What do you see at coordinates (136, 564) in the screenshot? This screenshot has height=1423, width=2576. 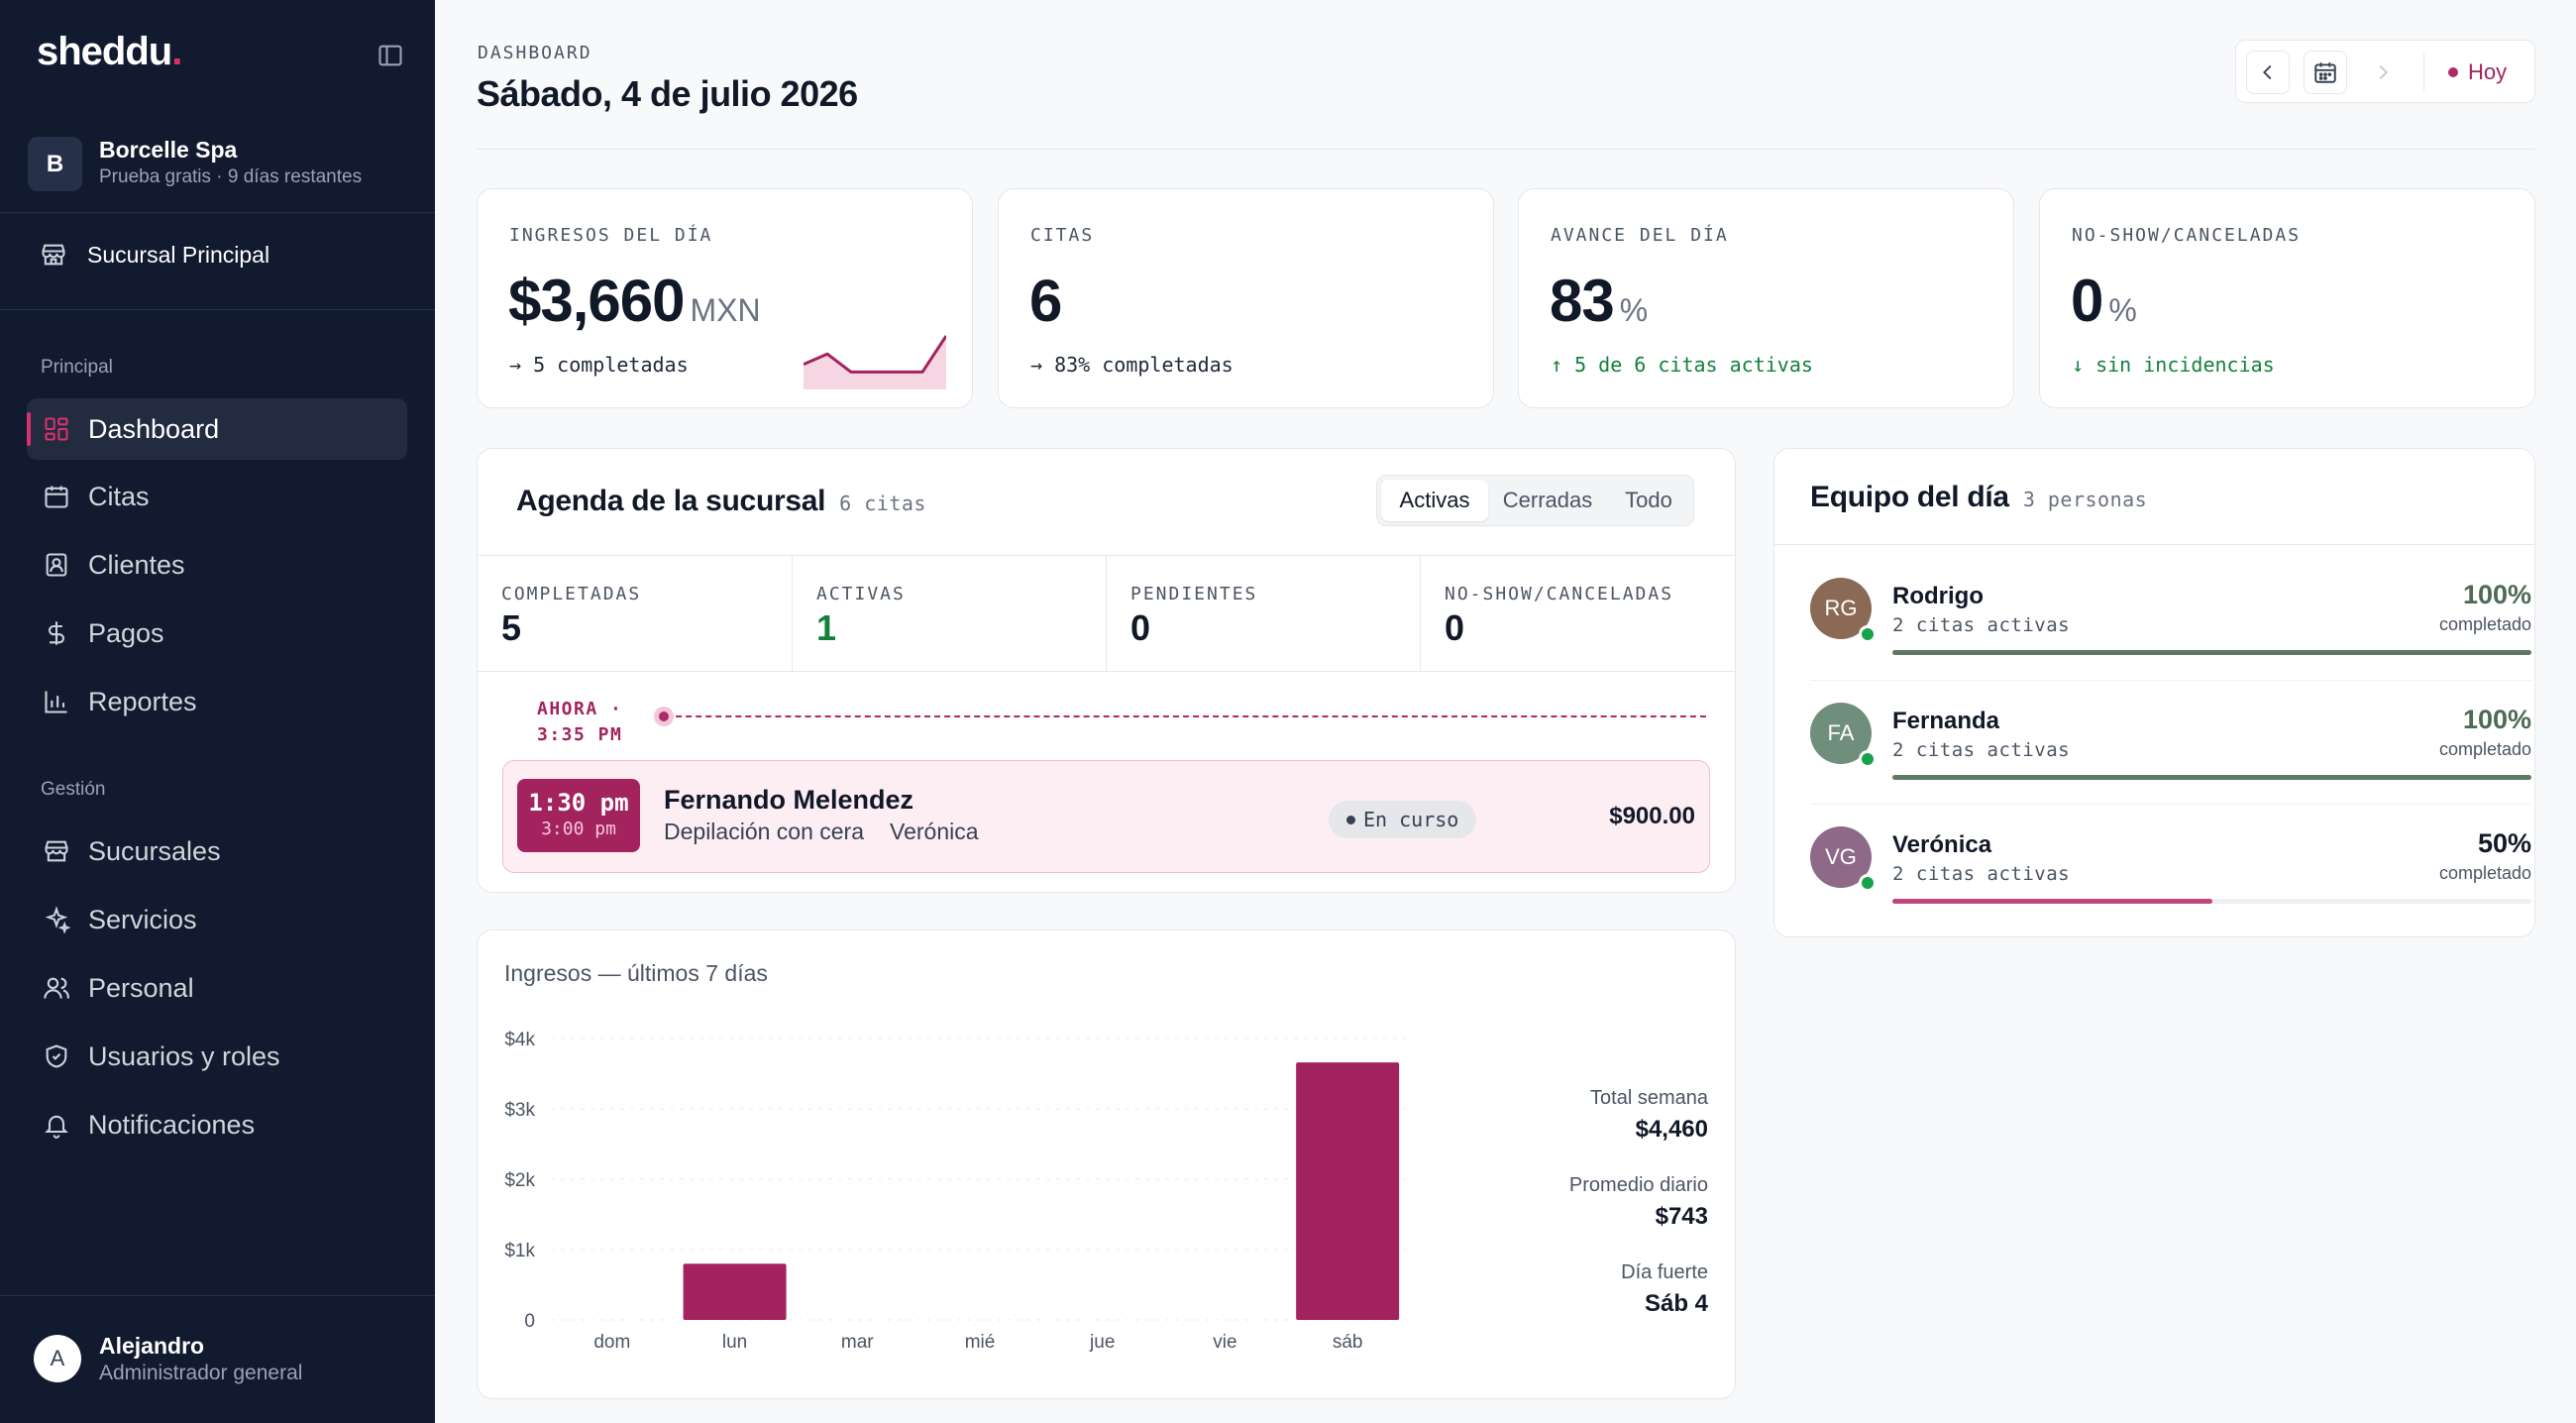 I see `sidebar-item-label: Clientes` at bounding box center [136, 564].